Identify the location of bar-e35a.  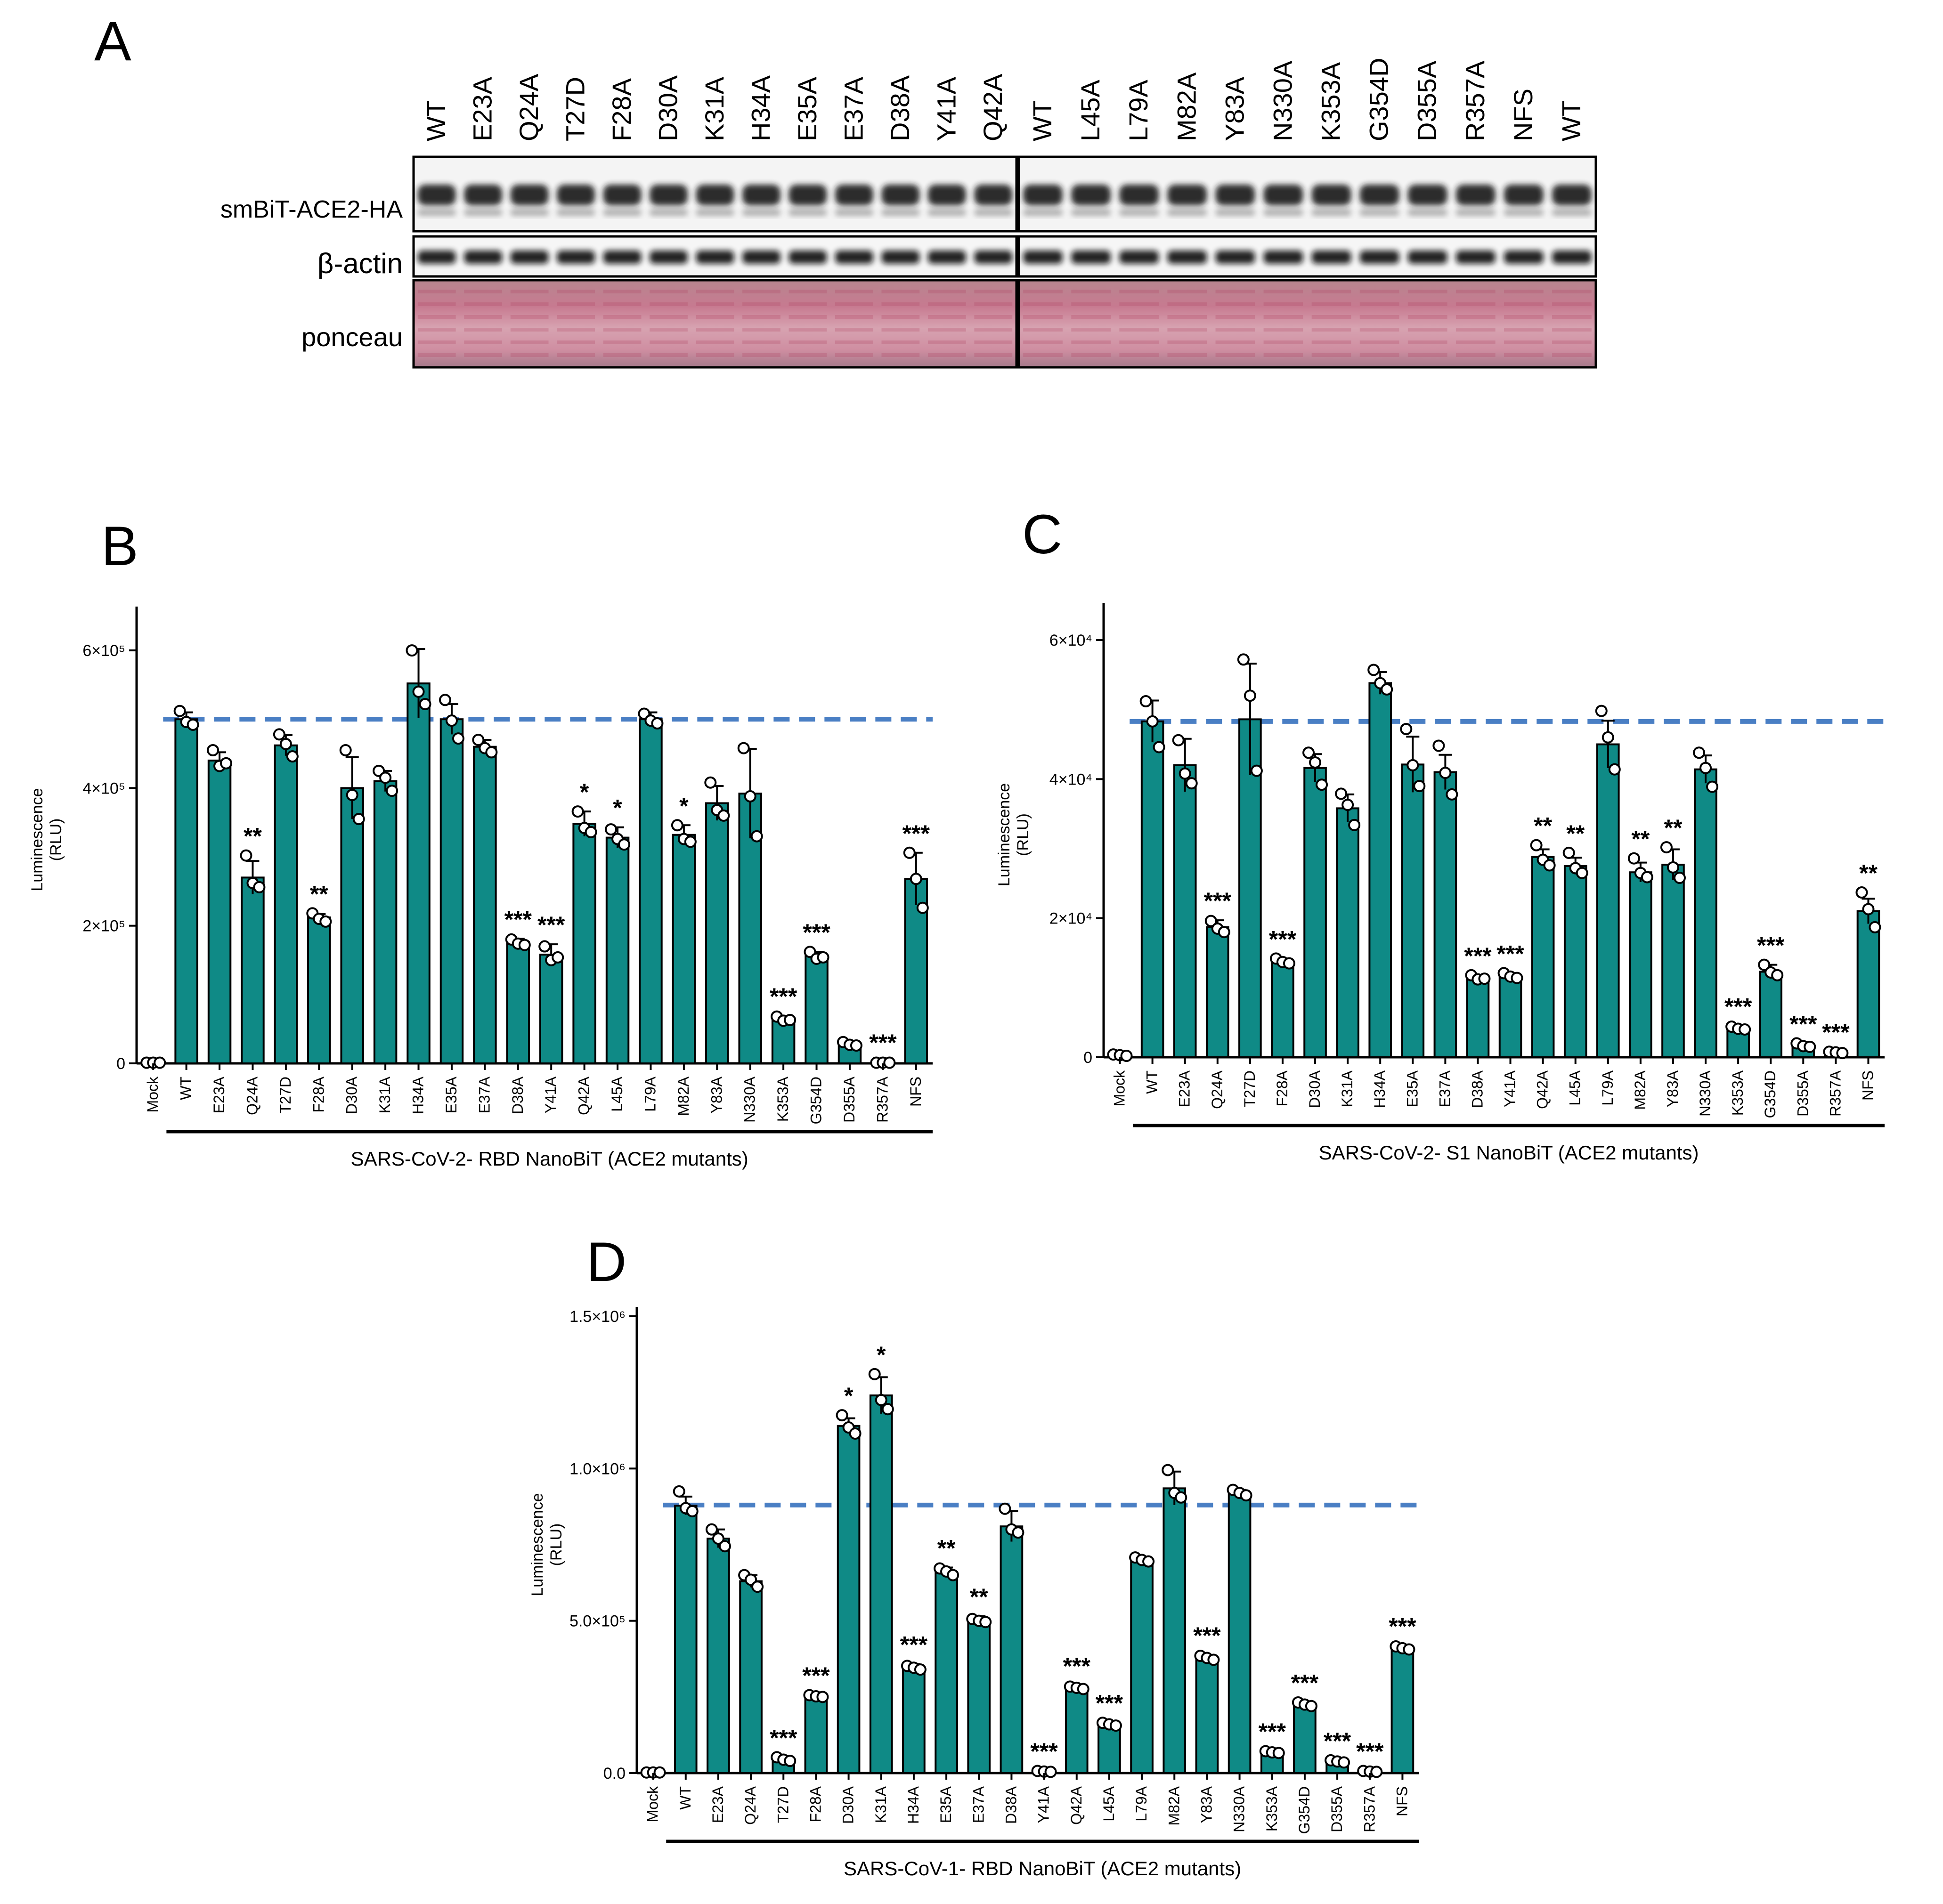
(1413, 910).